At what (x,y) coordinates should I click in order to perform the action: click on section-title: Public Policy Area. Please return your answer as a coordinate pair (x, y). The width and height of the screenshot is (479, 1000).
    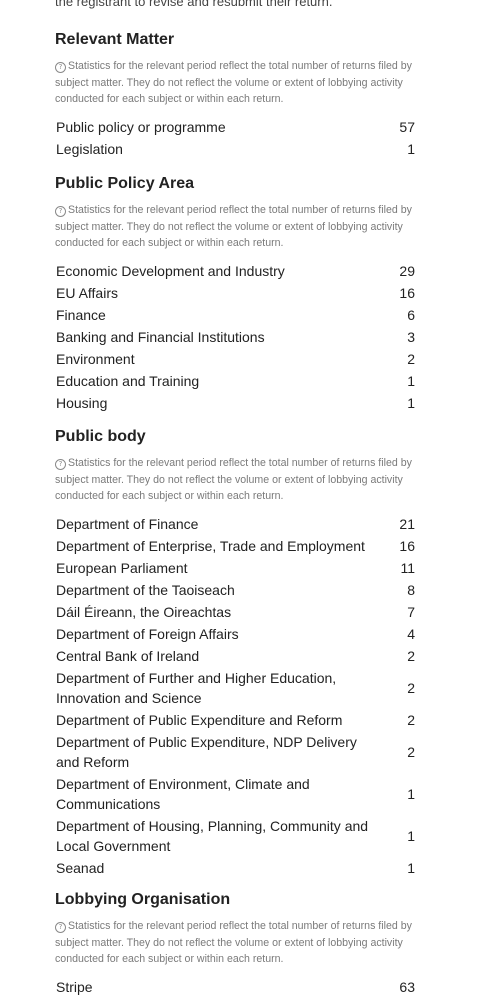
    Looking at the image, I should click on (125, 183).